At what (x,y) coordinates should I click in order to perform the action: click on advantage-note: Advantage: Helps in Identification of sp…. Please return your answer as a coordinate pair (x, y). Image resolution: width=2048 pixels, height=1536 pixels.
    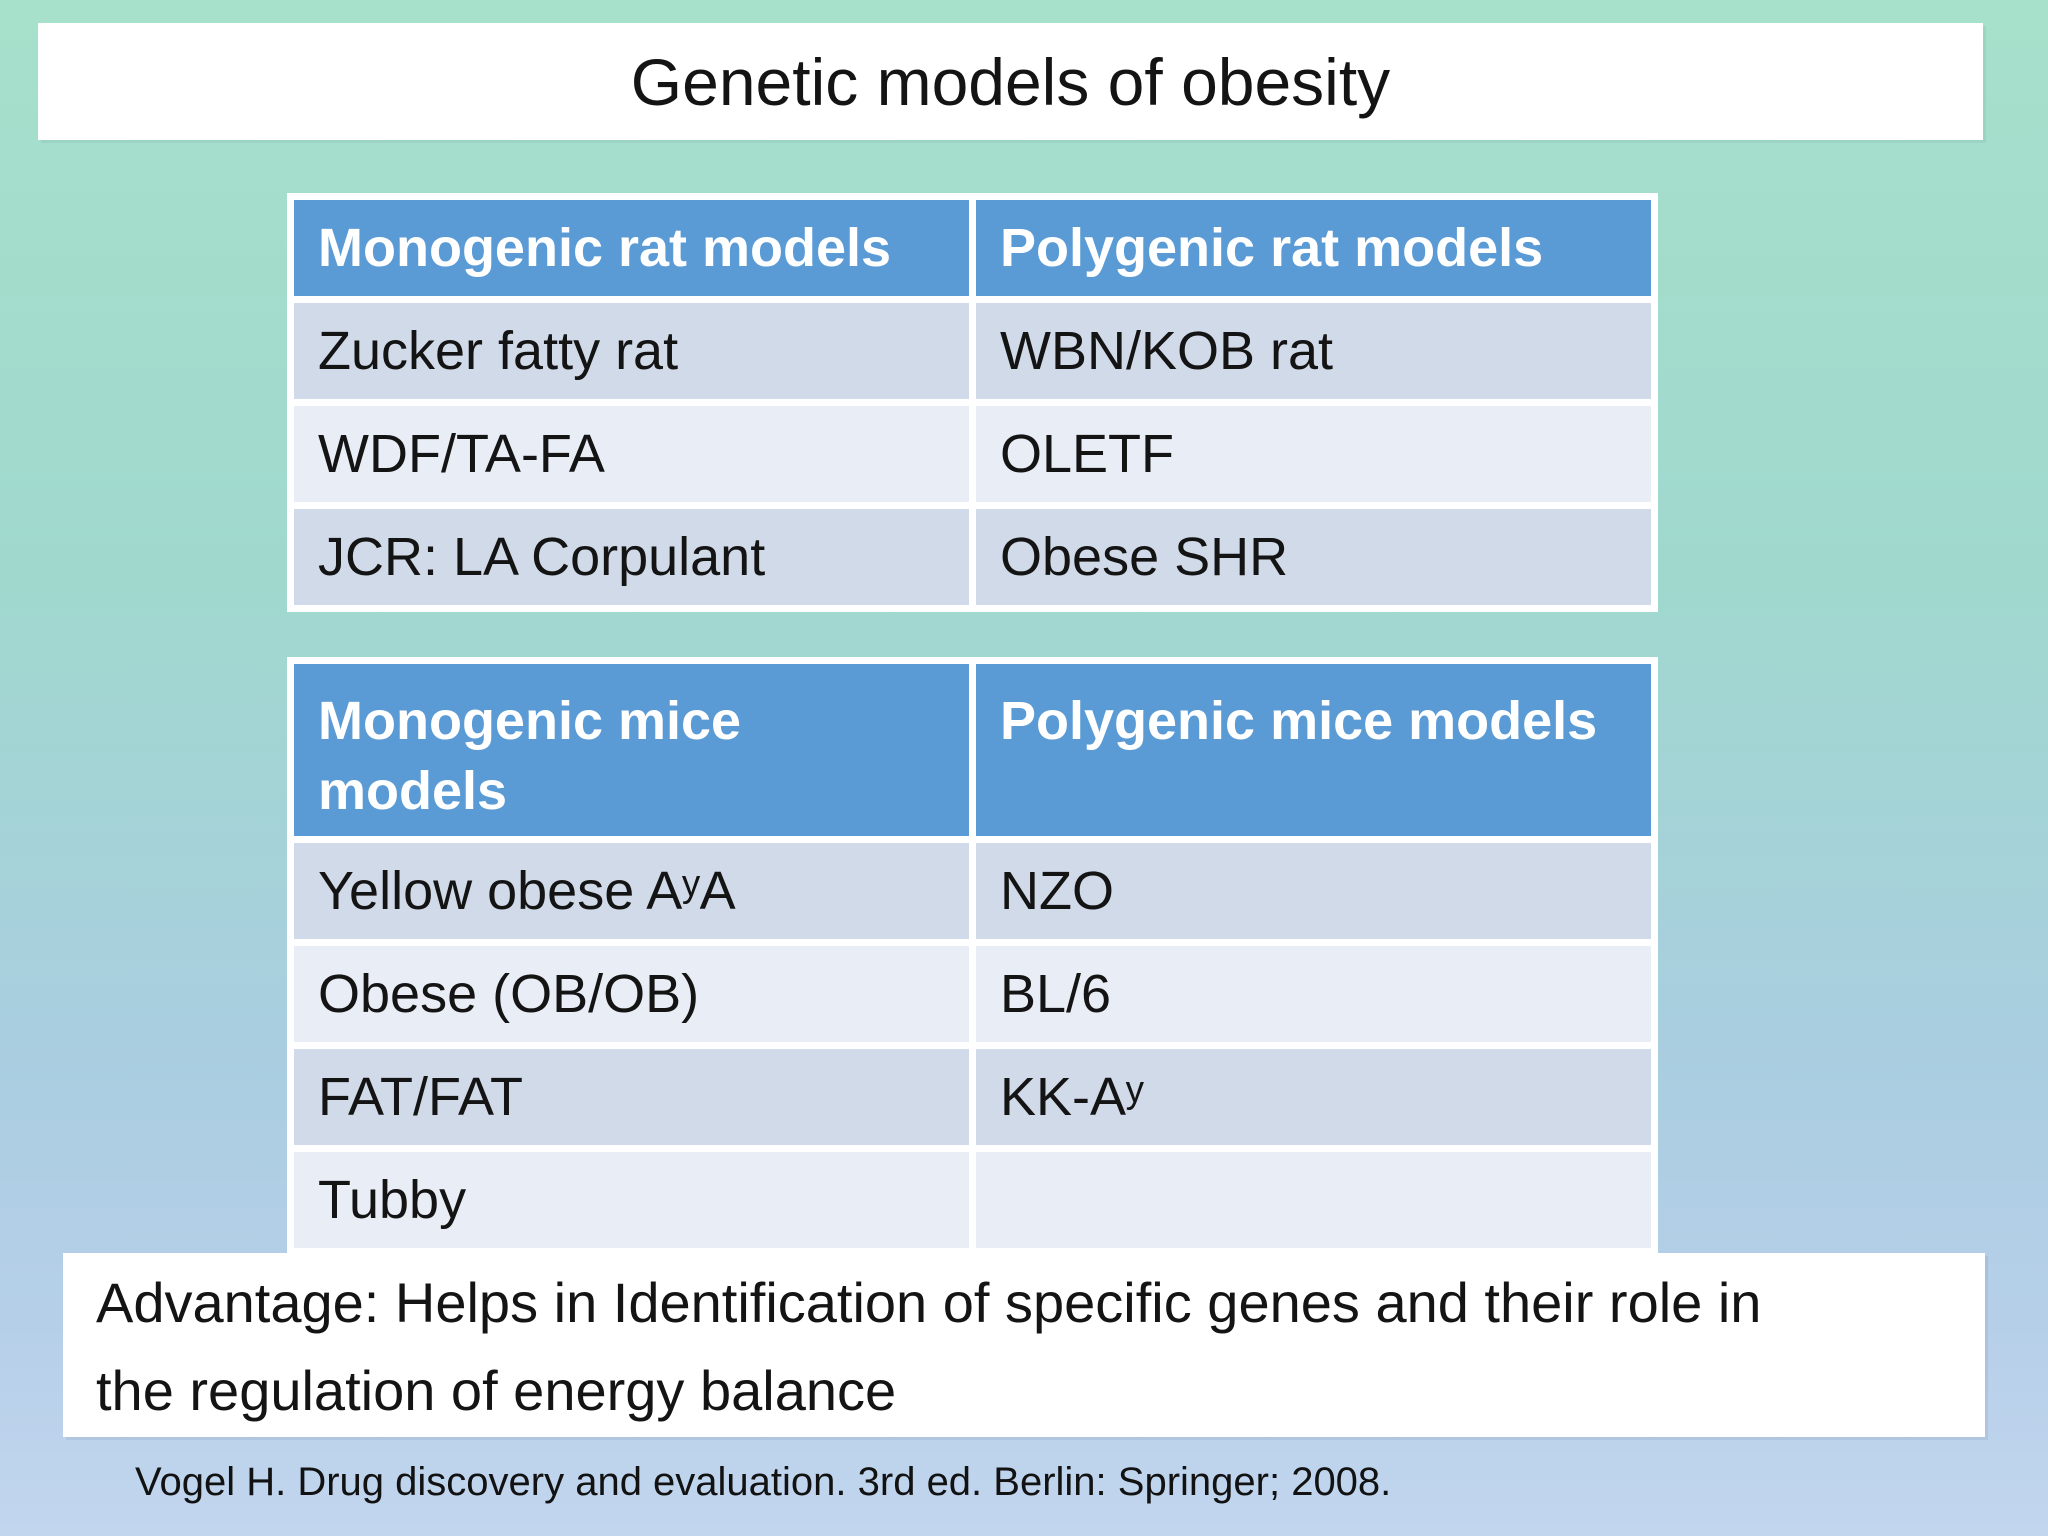
    Looking at the image, I should click on (1024, 1345).